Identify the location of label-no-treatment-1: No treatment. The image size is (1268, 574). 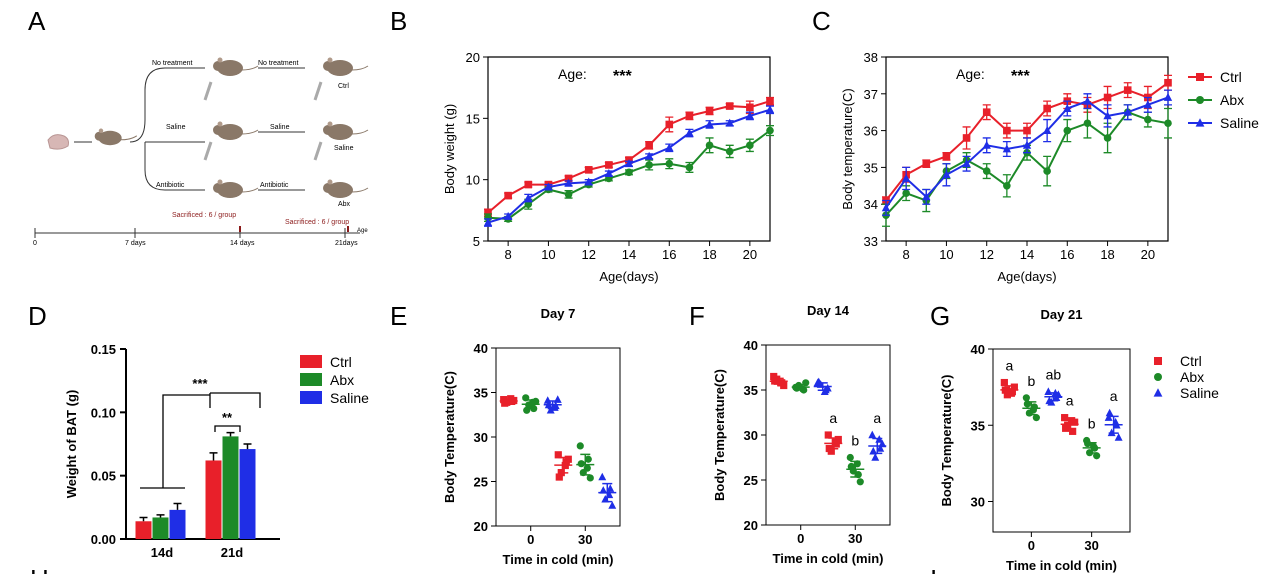
(172, 63).